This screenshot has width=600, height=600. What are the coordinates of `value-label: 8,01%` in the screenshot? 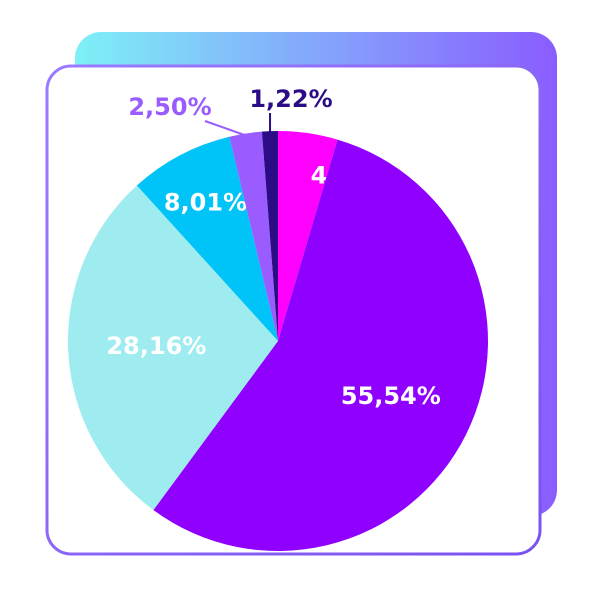 It's located at (205, 203).